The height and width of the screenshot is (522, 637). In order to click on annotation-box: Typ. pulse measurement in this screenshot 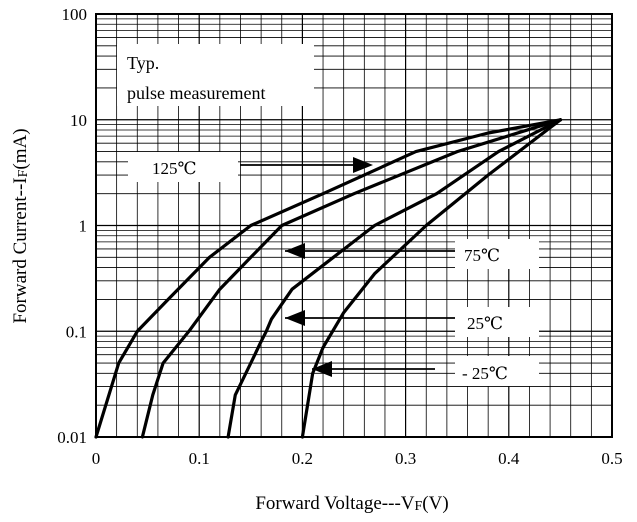, I will do `click(215, 75)`.